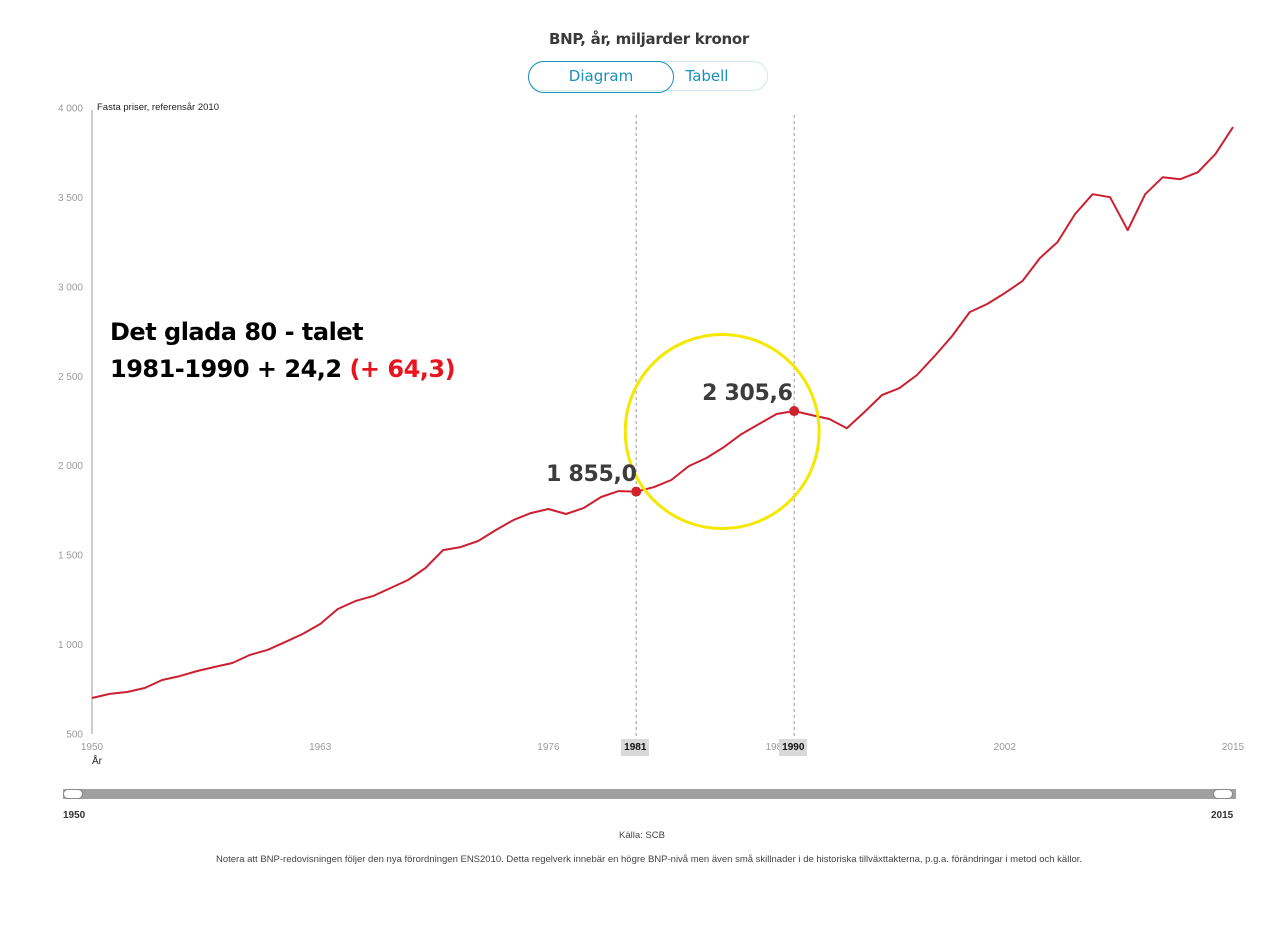  I want to click on data-markers, so click(715, 451).